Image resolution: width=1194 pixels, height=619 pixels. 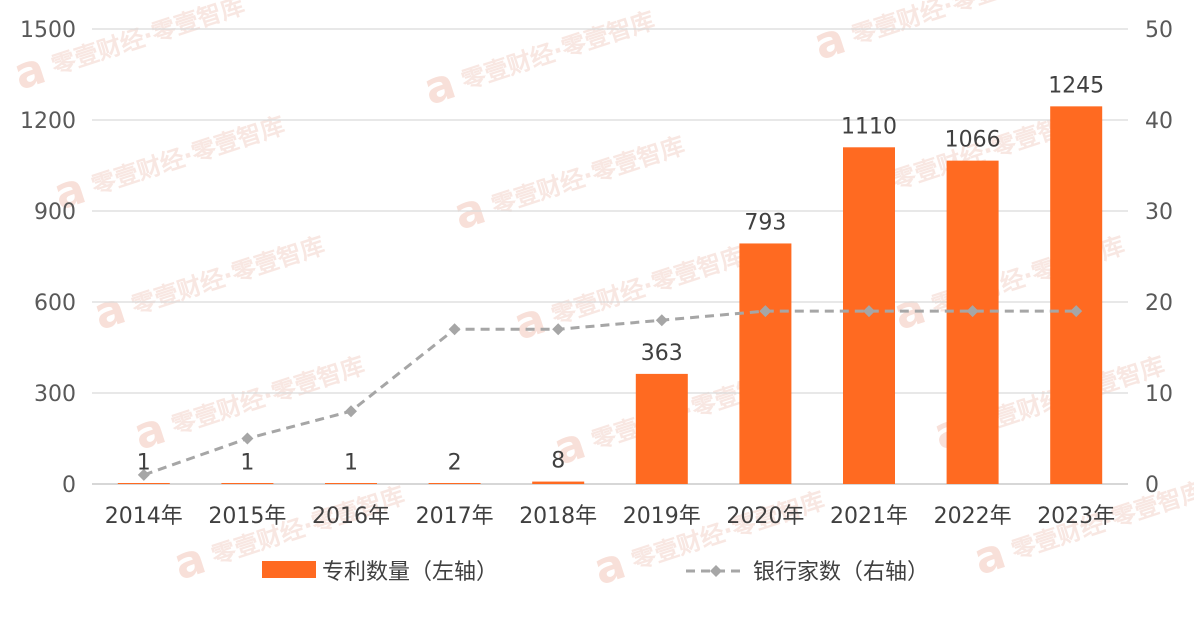 What do you see at coordinates (1159, 303) in the screenshot?
I see `y-right-tick-label: 20` at bounding box center [1159, 303].